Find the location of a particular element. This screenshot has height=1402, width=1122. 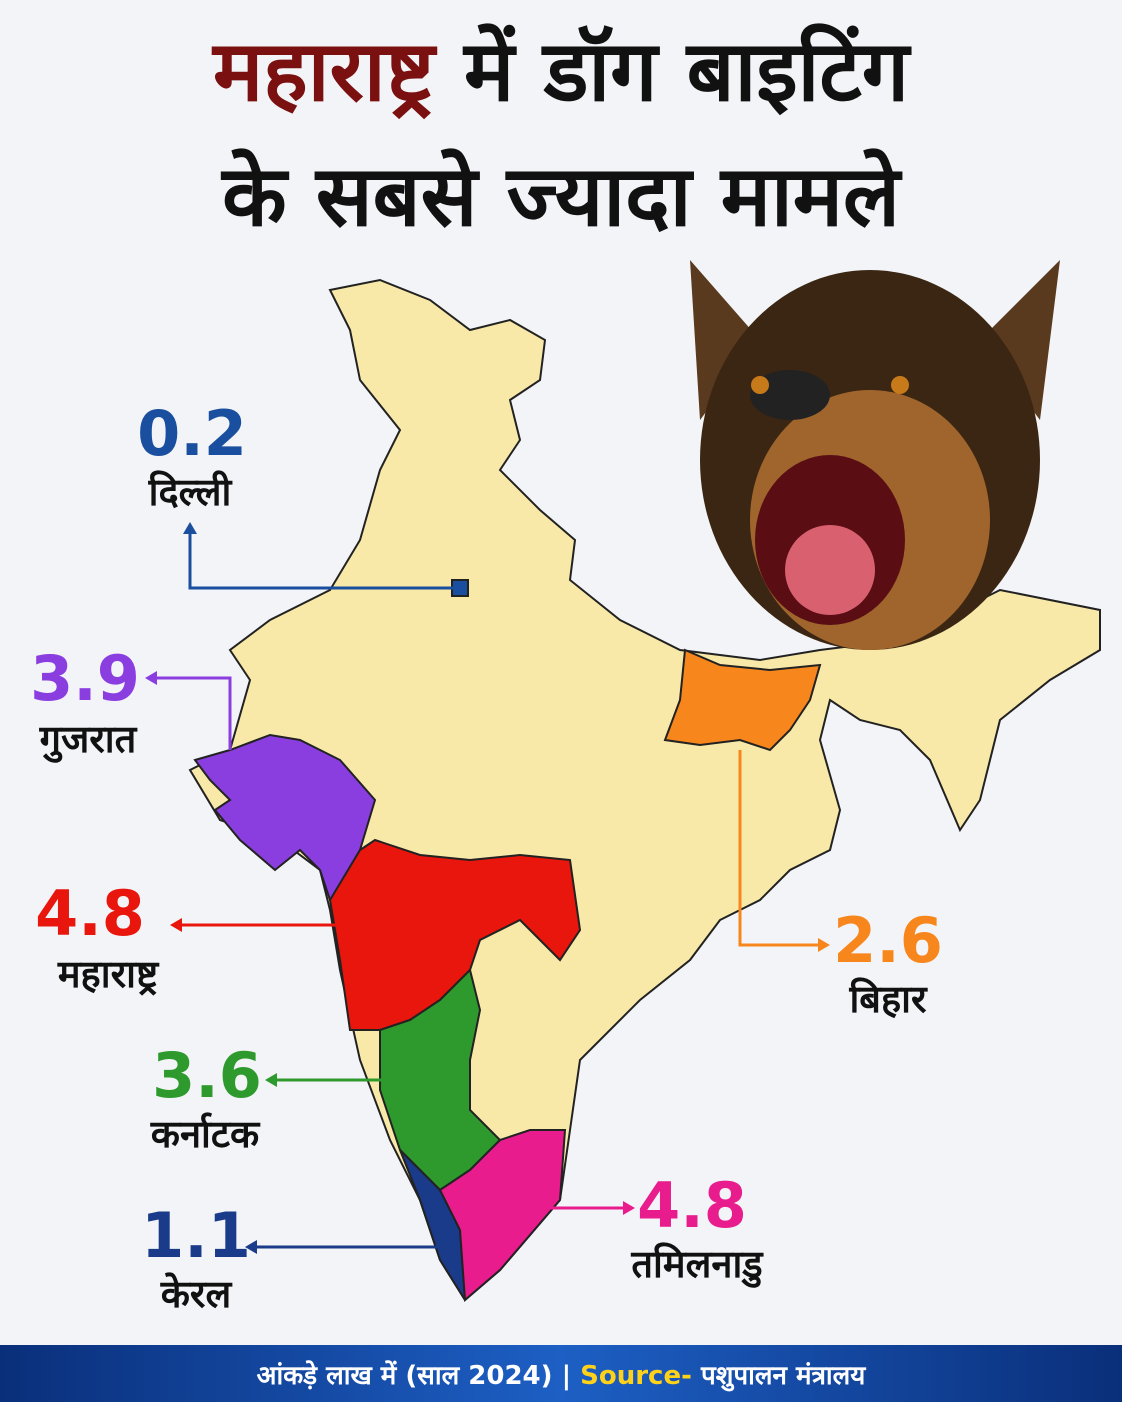

source: पशुपालन मंत्रालय is located at coordinates (783, 1376).